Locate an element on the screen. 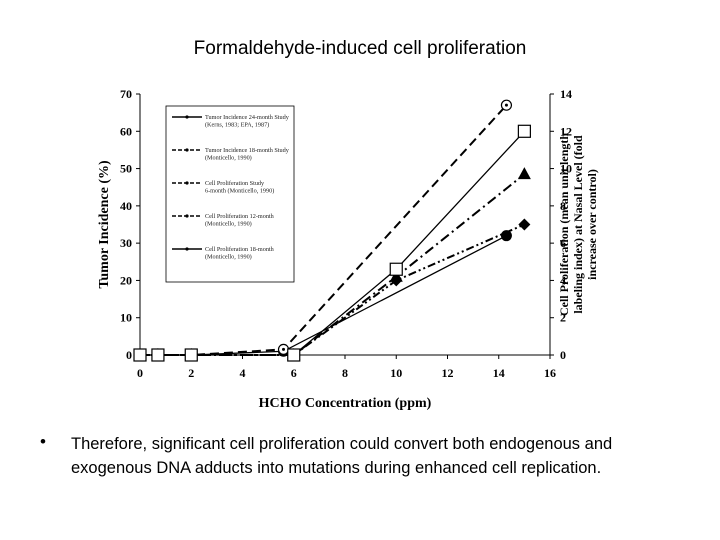  y-axis-label: Tumor Incidence (%) is located at coordinates (104, 224).